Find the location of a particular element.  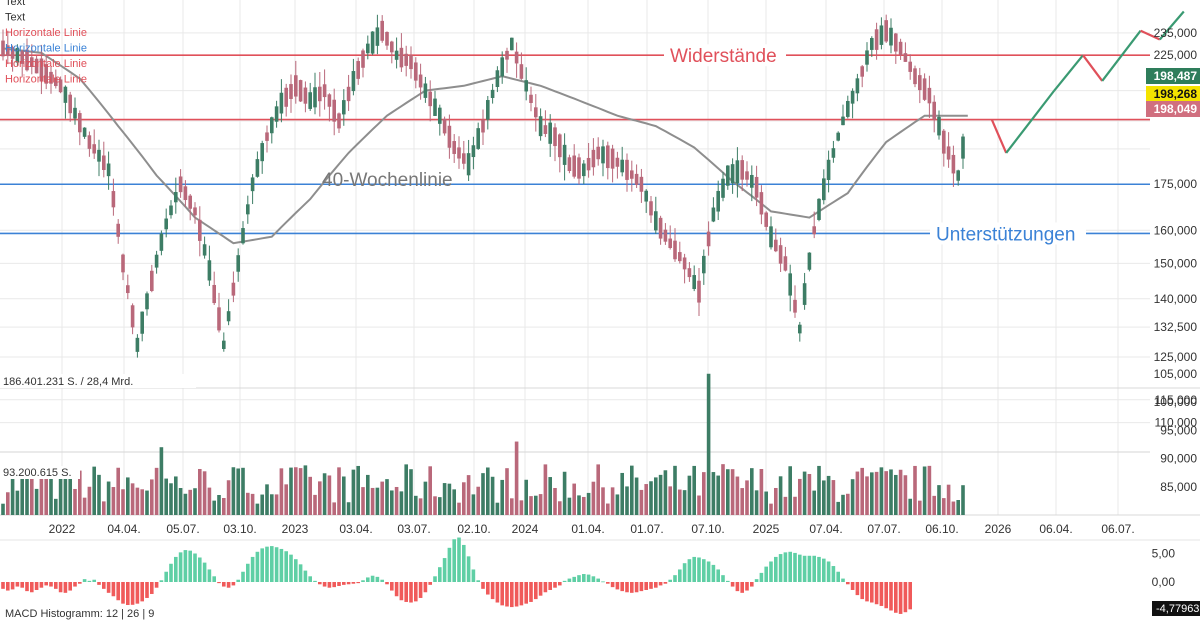

price-tick-label: 110,000 is located at coordinates (1176, 423).